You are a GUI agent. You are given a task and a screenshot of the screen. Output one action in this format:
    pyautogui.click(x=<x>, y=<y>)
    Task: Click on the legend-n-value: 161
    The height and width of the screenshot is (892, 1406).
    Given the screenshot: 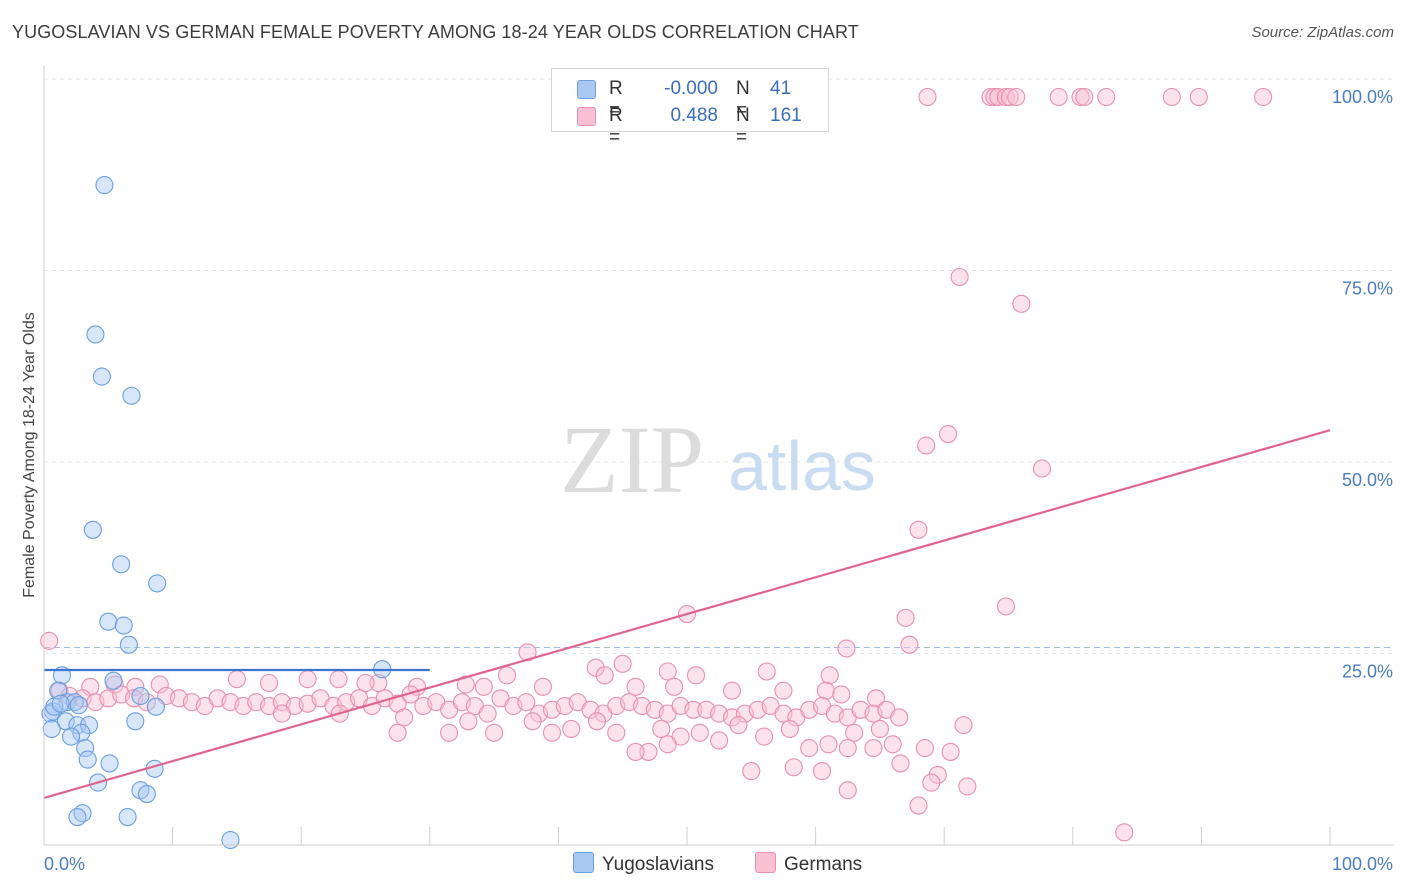 What is the action you would take?
    pyautogui.click(x=786, y=115)
    